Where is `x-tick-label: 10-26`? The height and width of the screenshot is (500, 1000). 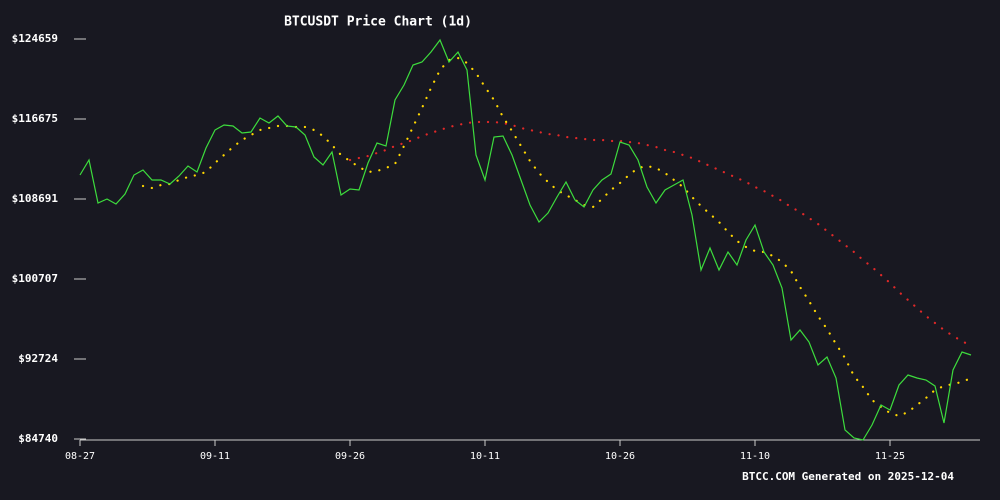
x-tick-label: 10-26 is located at coordinates (620, 456).